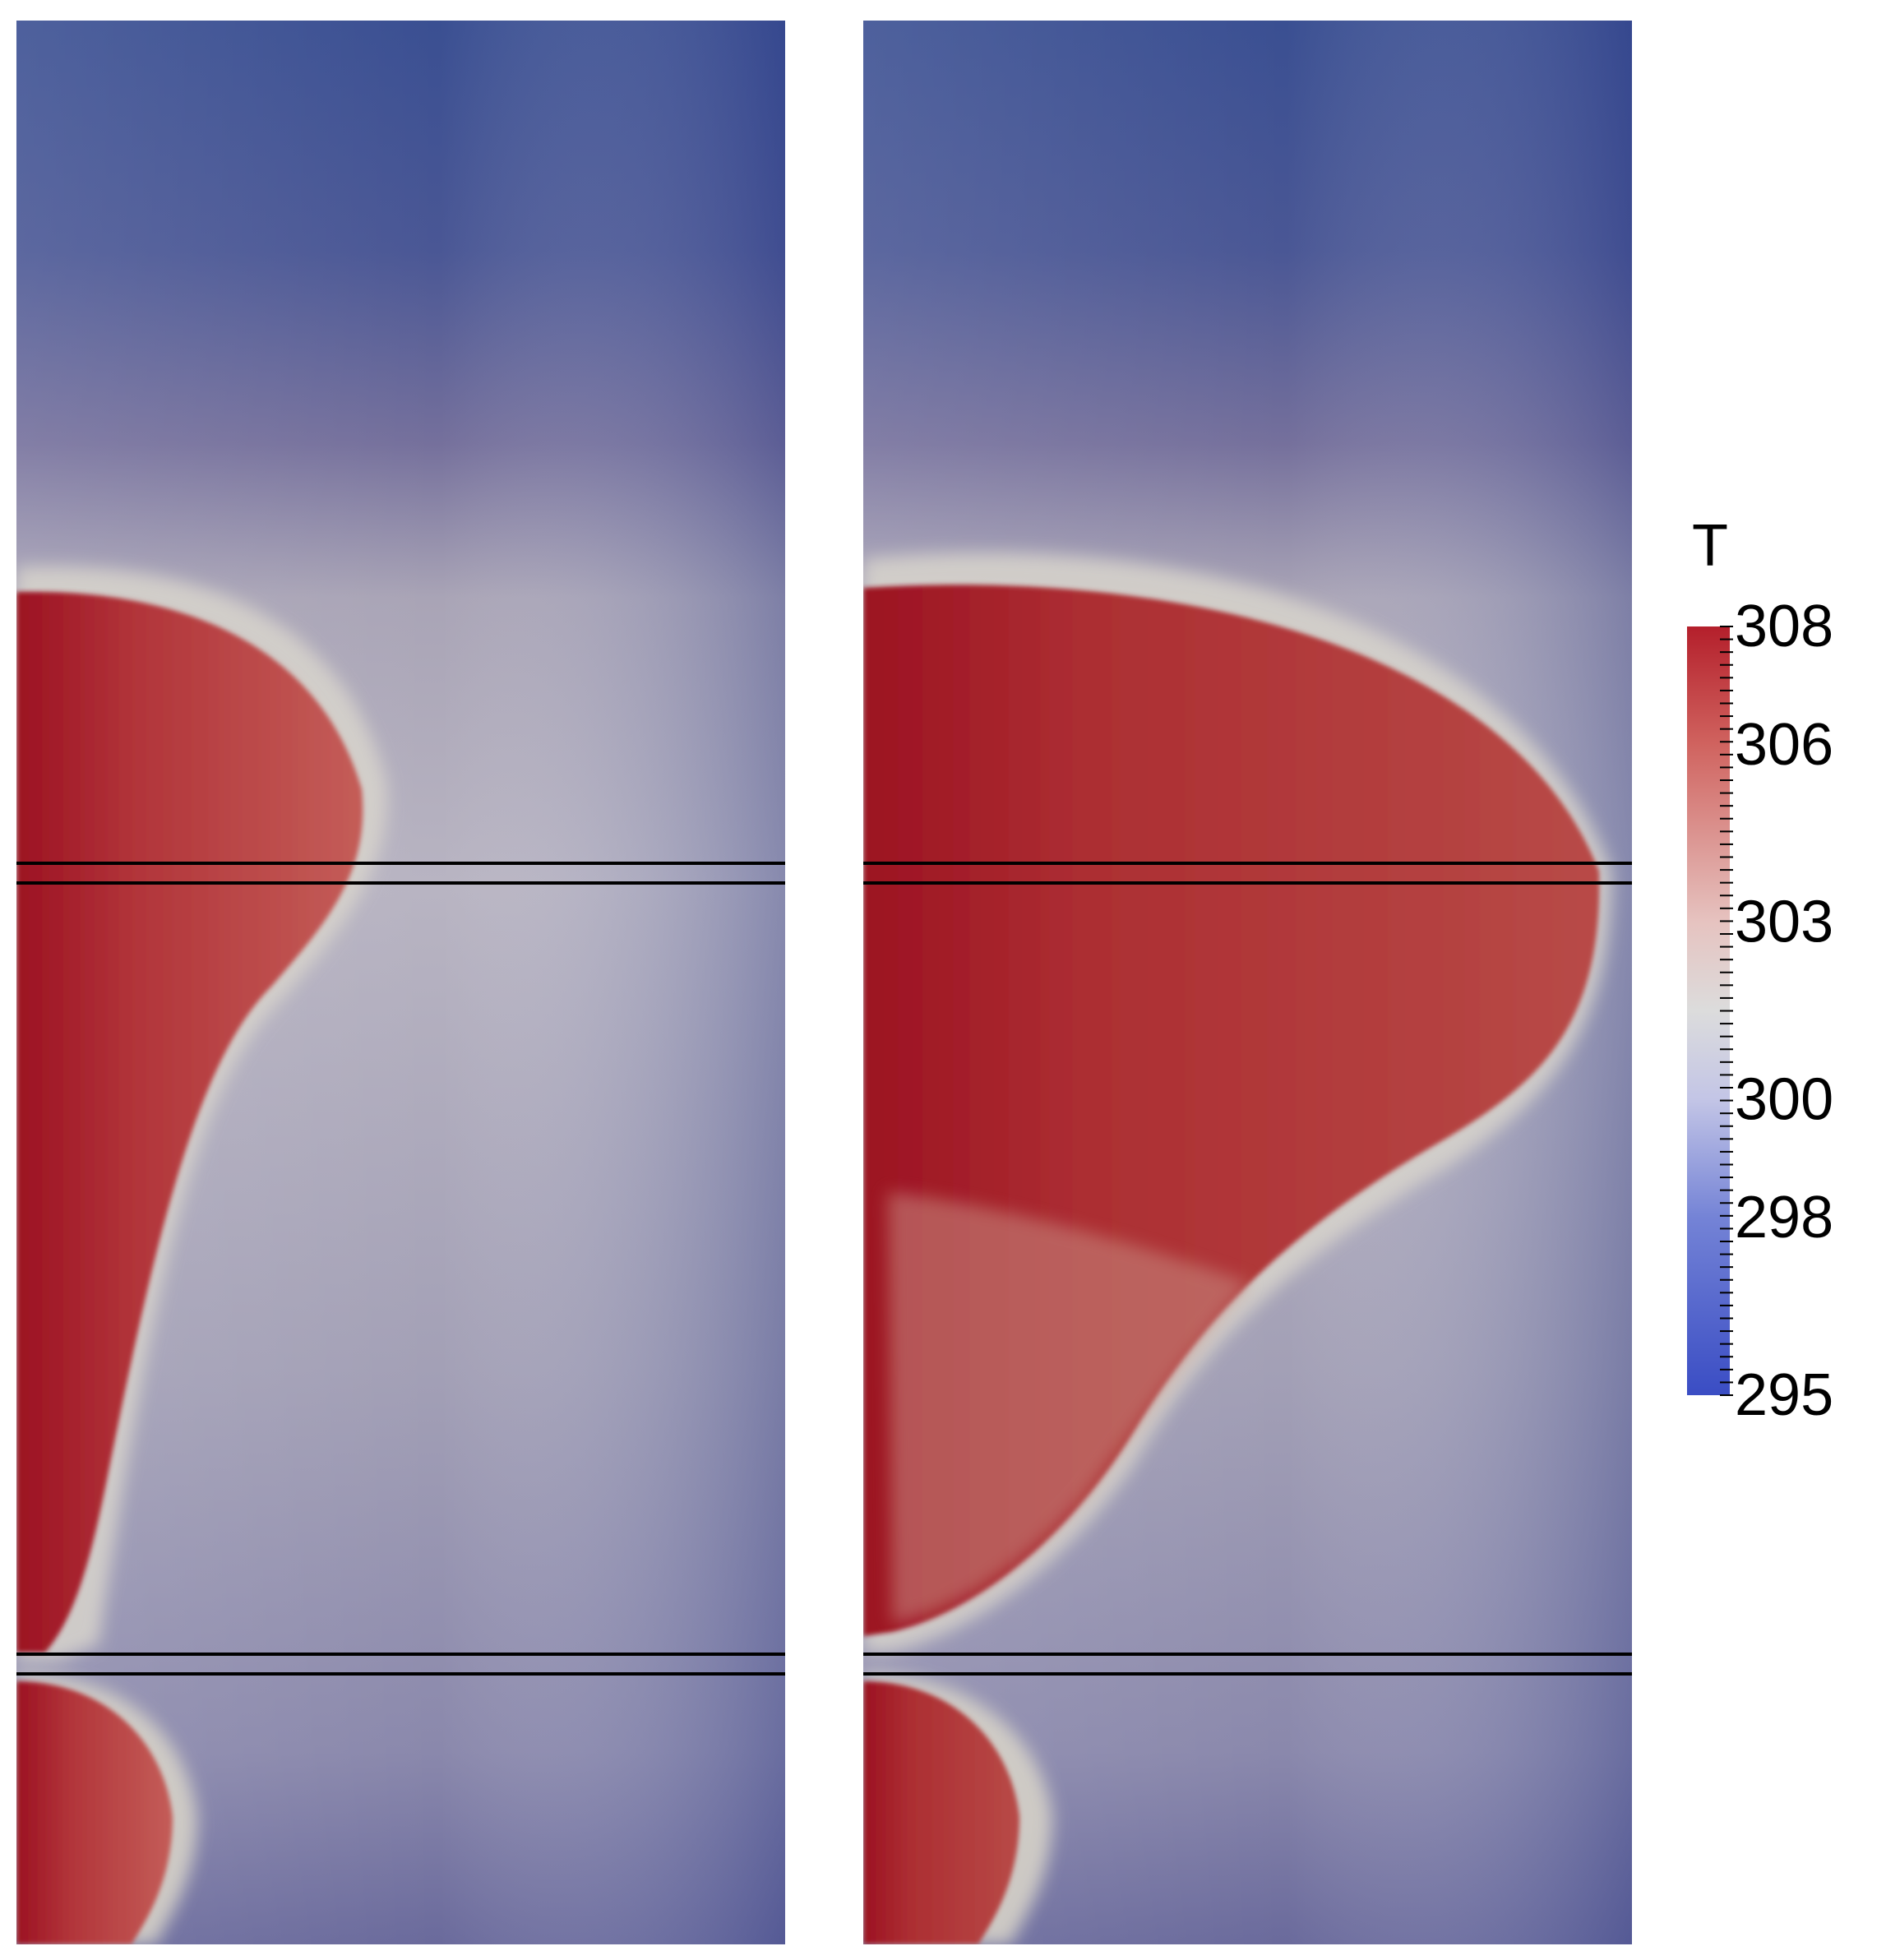 This screenshot has width=1886, height=1960. What do you see at coordinates (1784, 922) in the screenshot?
I see `colorbar-tick-label: 303` at bounding box center [1784, 922].